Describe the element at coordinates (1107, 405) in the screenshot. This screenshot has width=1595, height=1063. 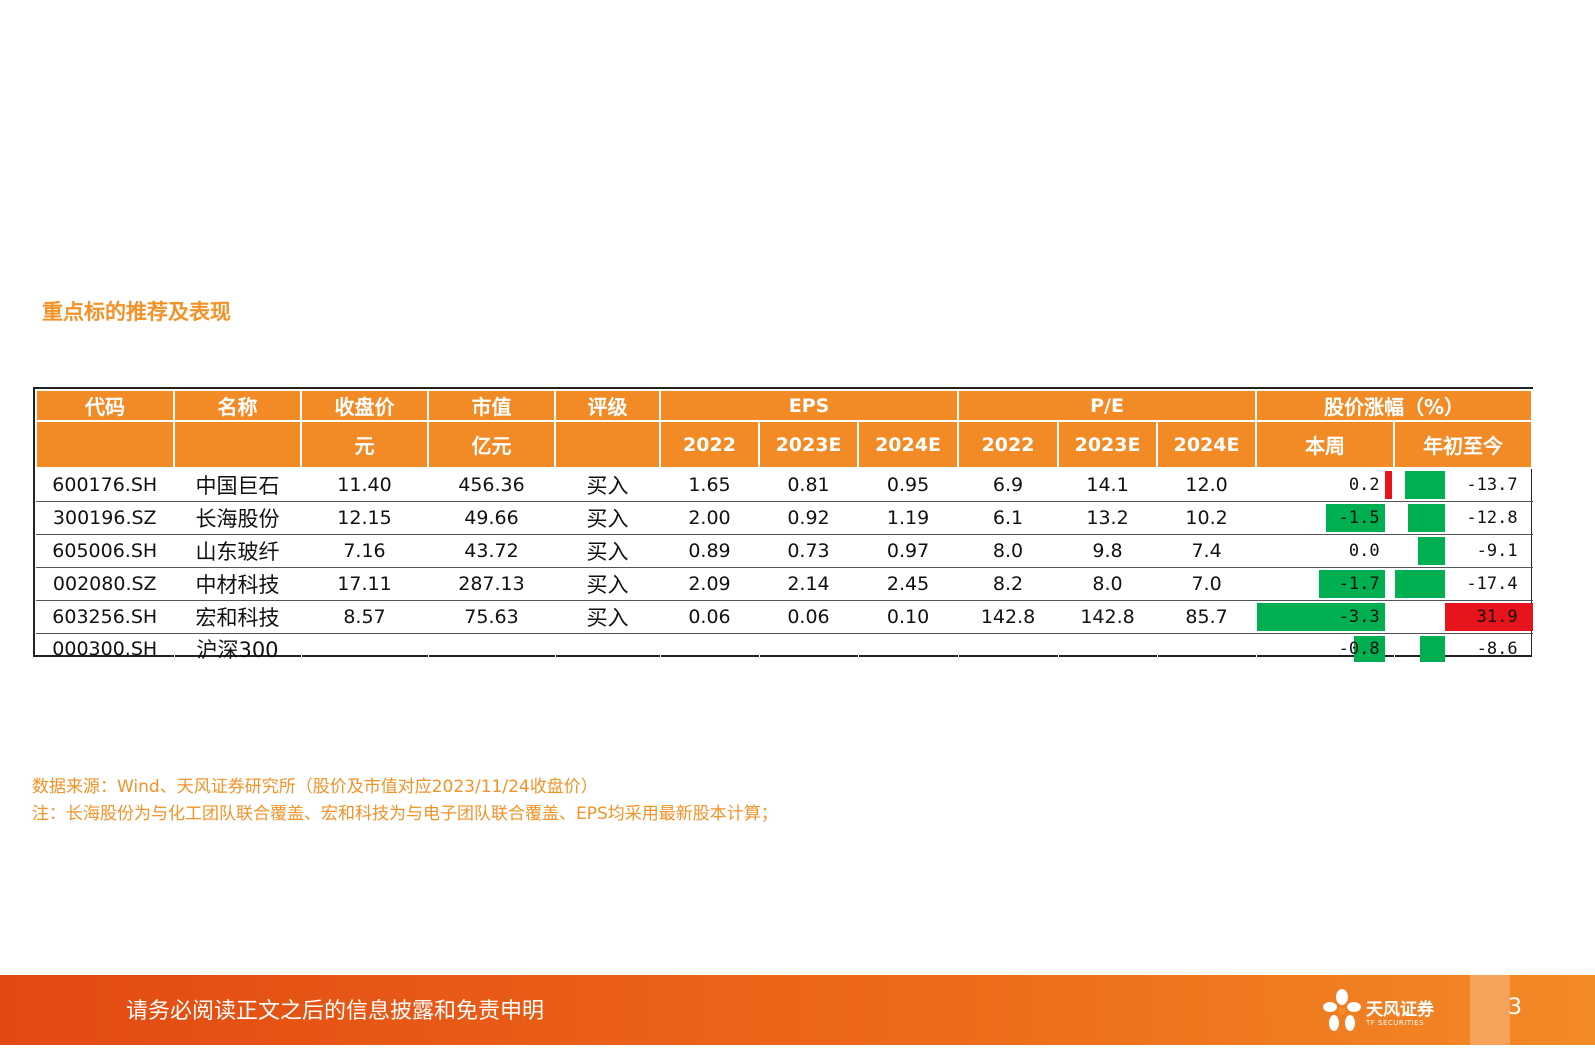
I see `header-pe: P/E` at that location.